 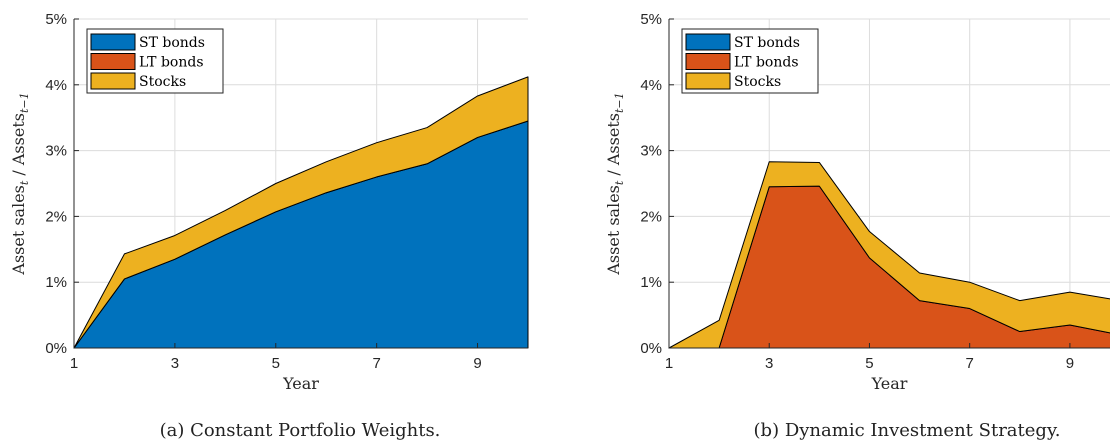 What do you see at coordinates (907, 430) in the screenshot?
I see `figure-caption: (b) Dynamic Investment Strategy.` at bounding box center [907, 430].